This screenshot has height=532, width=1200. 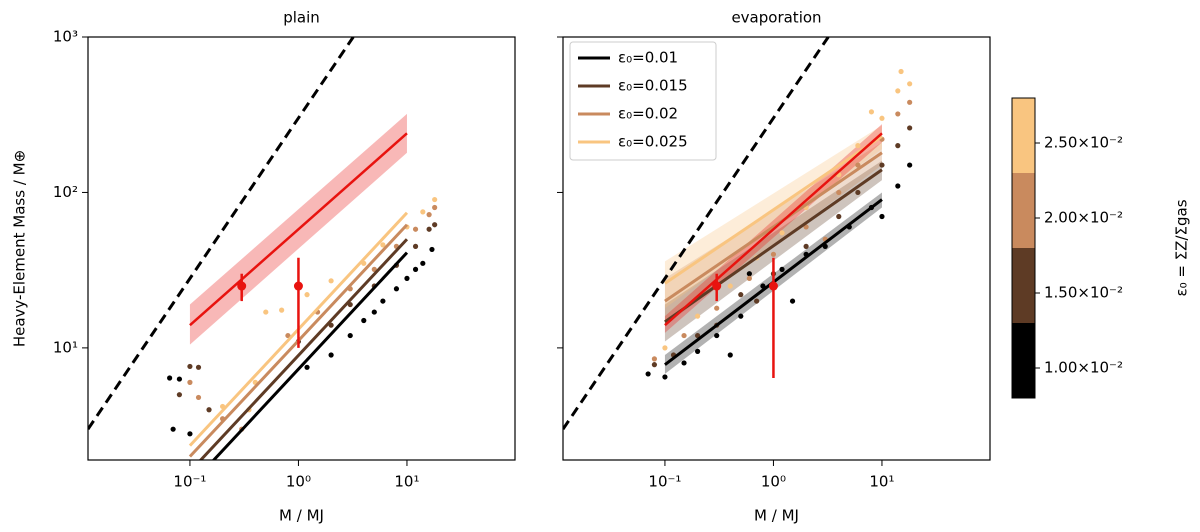 What do you see at coordinates (20, 248) in the screenshot?
I see `y-axis-label: Heavy-Element Mass / M⊕` at bounding box center [20, 248].